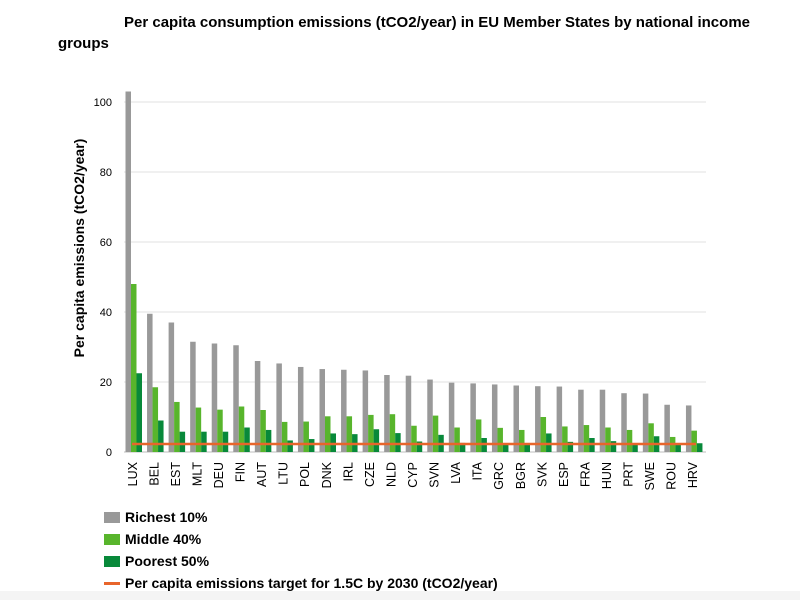 This screenshot has width=800, height=600. I want to click on bar-poorest-lva, so click(462, 447).